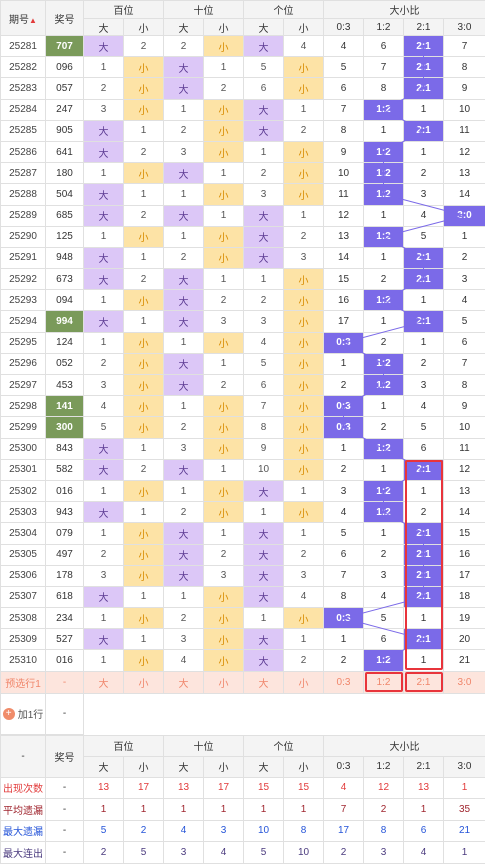 The image size is (485, 864). What do you see at coordinates (264, 766) in the screenshot?
I see `stats-sub-header: 大` at bounding box center [264, 766].